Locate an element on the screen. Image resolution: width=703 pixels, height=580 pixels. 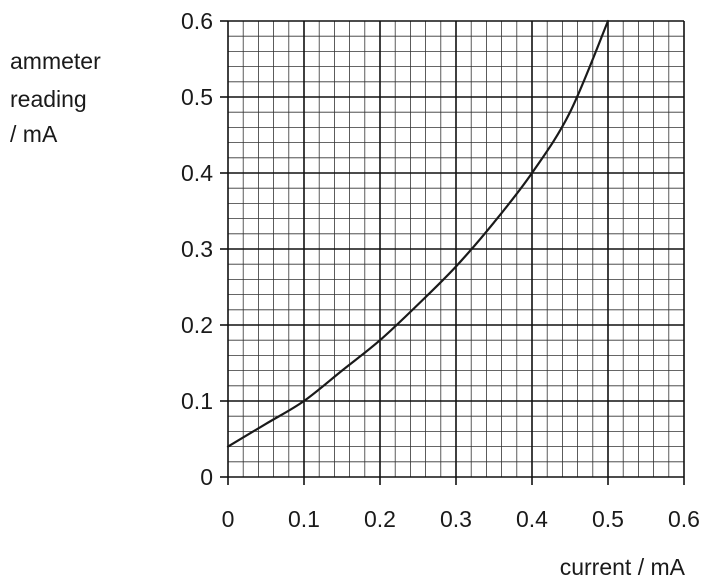
y-tick-label: 0 is located at coordinates (206, 477).